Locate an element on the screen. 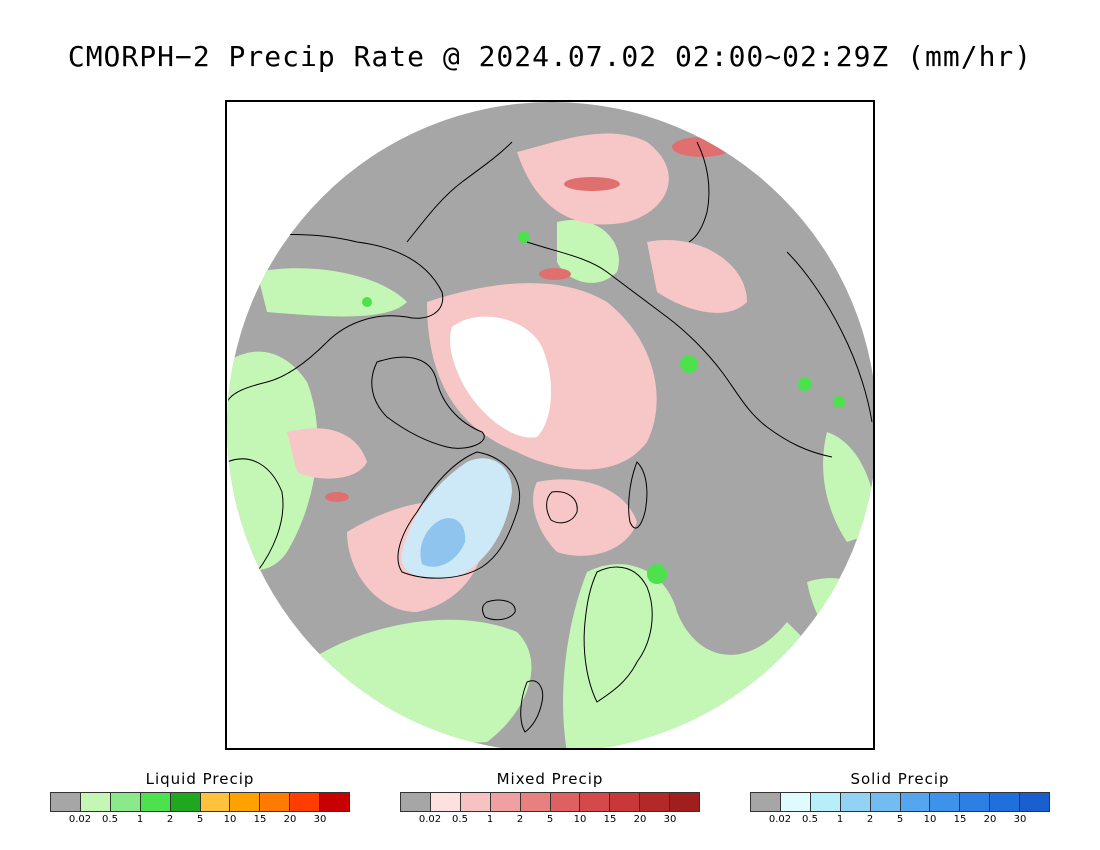 The height and width of the screenshot is (850, 1100). coastline-iceland is located at coordinates (499, 610).